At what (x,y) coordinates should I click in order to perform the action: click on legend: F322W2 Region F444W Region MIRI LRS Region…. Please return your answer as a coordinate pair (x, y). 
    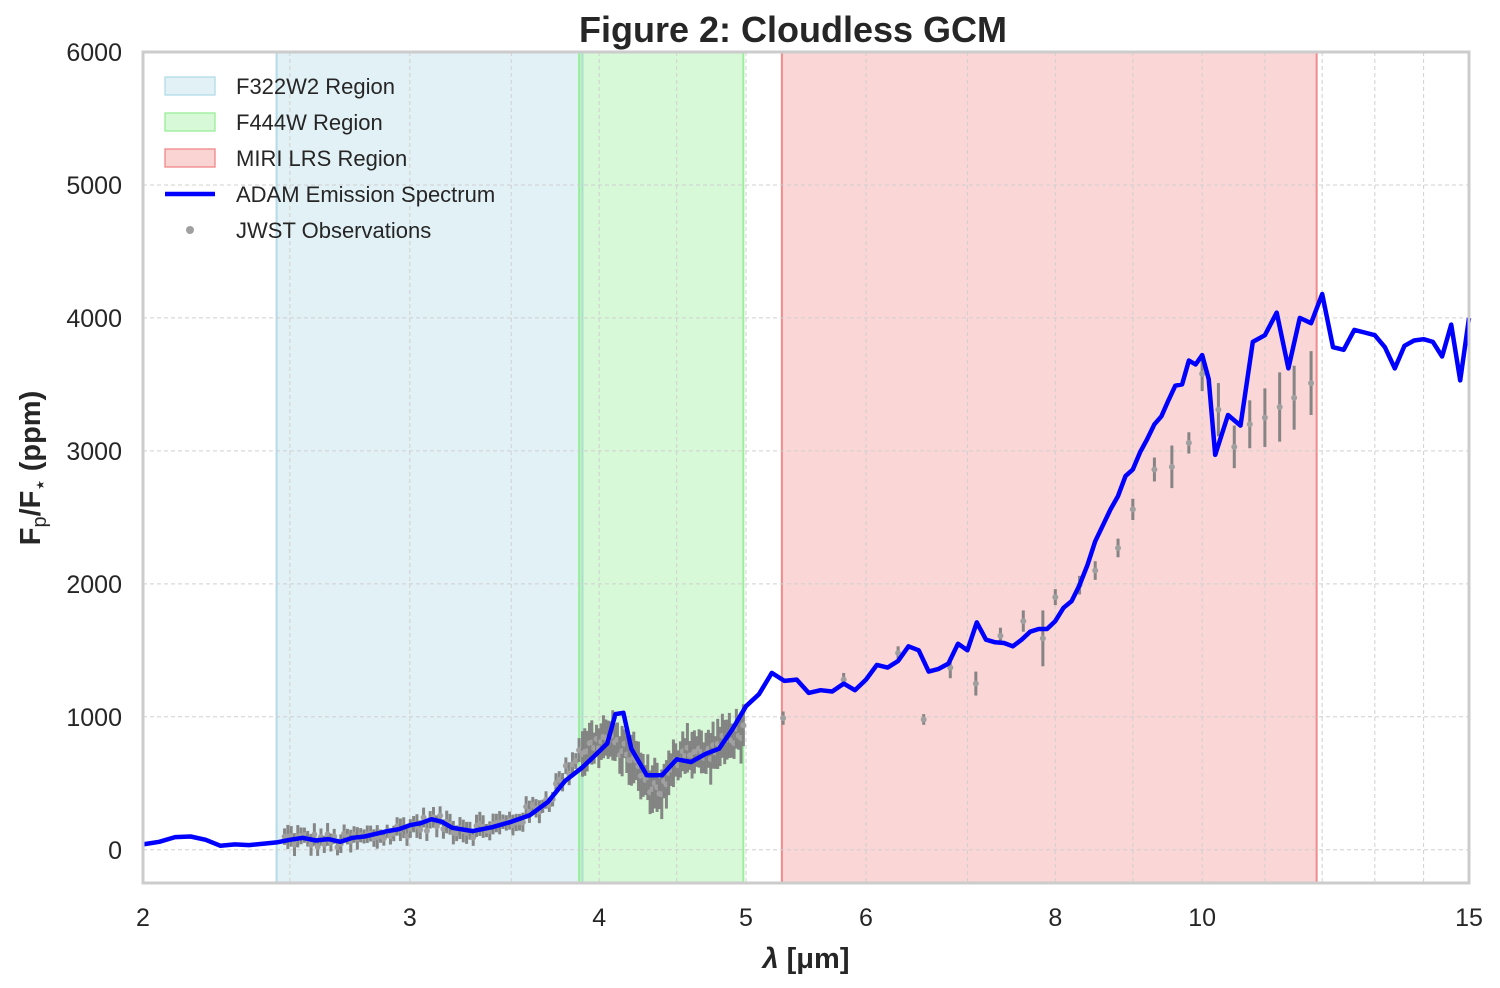
    Looking at the image, I should click on (329, 158).